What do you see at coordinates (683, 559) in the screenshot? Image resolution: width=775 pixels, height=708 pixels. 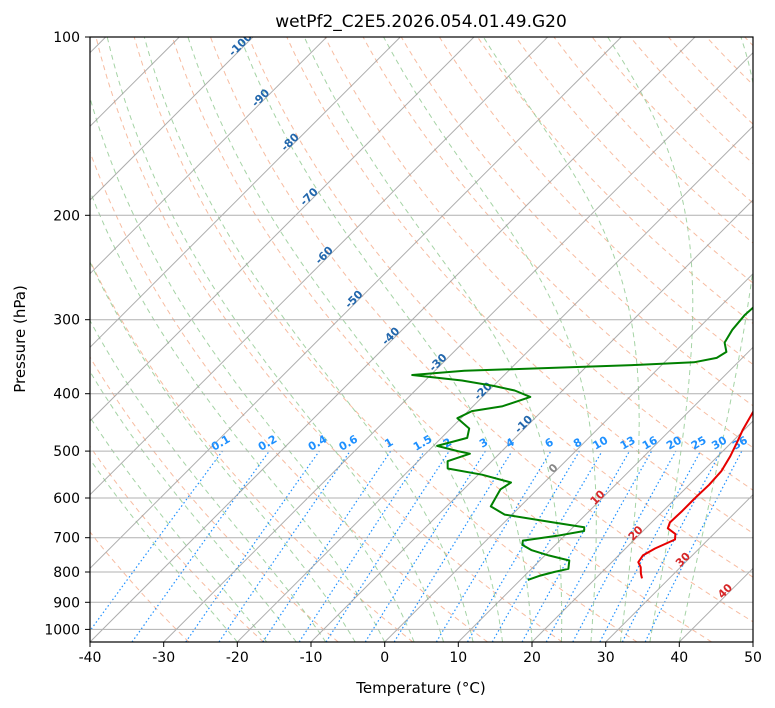 I see `dry-adiabat-label: 30` at bounding box center [683, 559].